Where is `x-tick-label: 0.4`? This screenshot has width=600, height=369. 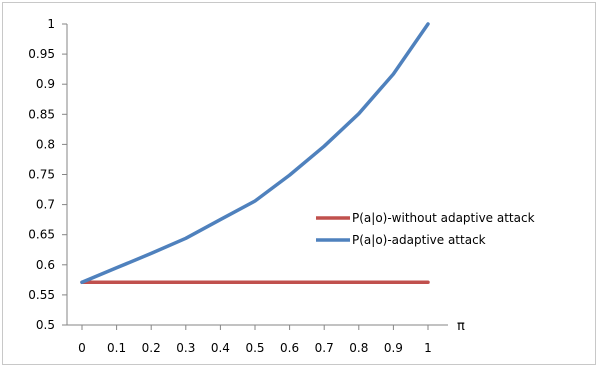
x-tick-label: 0.4 is located at coordinates (220, 348).